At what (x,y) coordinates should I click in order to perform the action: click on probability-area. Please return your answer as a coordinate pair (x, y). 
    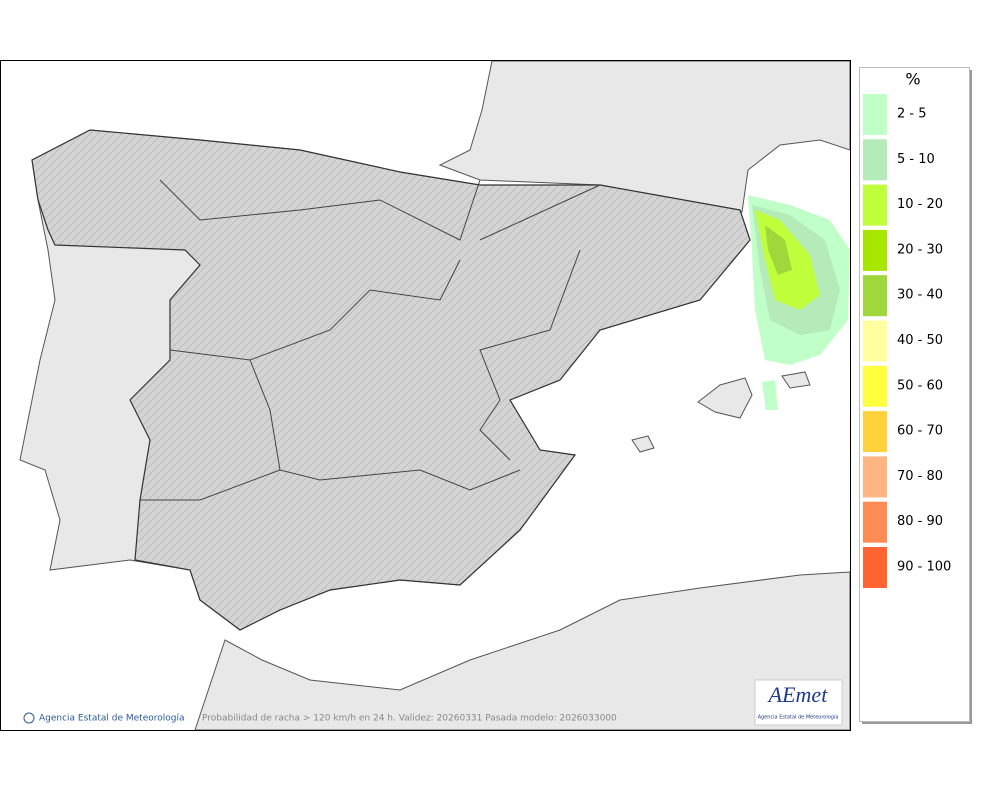
    Looking at the image, I should click on (799, 302).